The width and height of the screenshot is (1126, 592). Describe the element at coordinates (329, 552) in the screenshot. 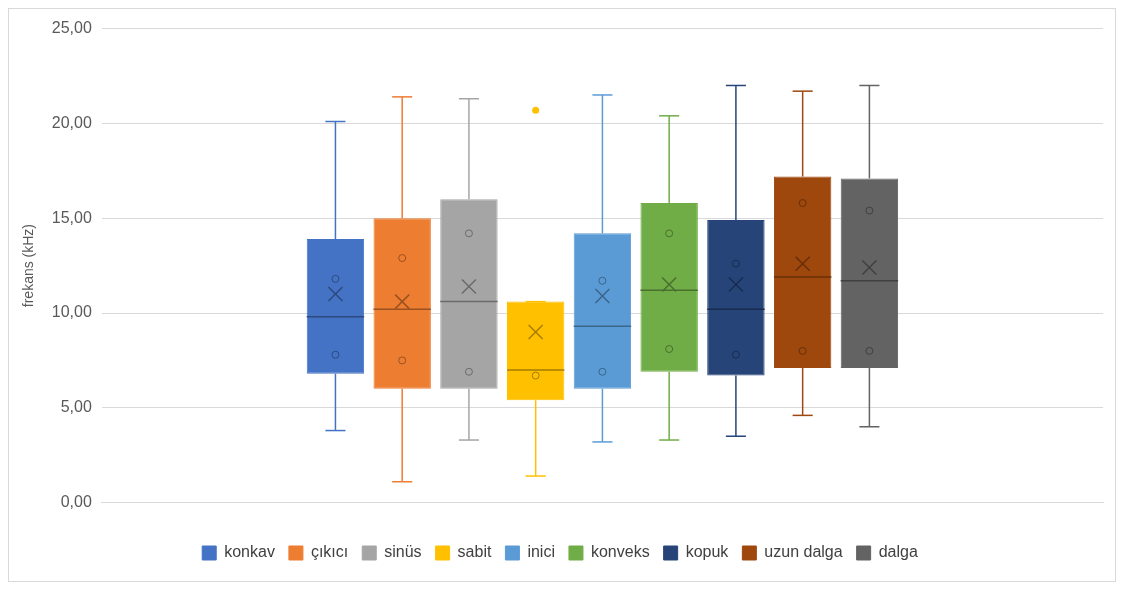

I see `legend-label: çıkıcı` at that location.